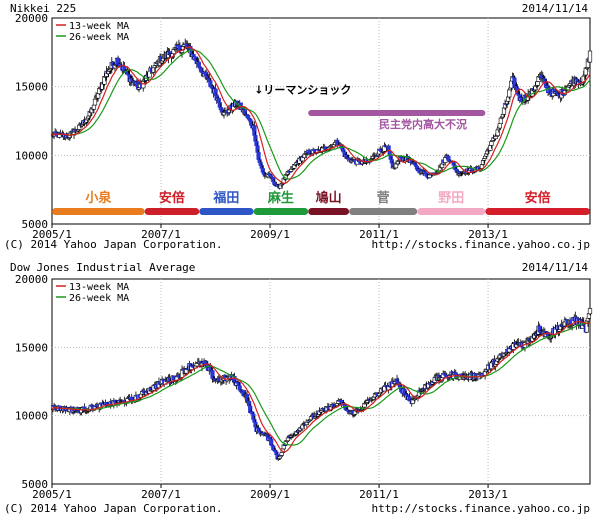 This screenshot has width=600, height=527. What do you see at coordinates (225, 198) in the screenshot?
I see `era-label: 福田` at bounding box center [225, 198].